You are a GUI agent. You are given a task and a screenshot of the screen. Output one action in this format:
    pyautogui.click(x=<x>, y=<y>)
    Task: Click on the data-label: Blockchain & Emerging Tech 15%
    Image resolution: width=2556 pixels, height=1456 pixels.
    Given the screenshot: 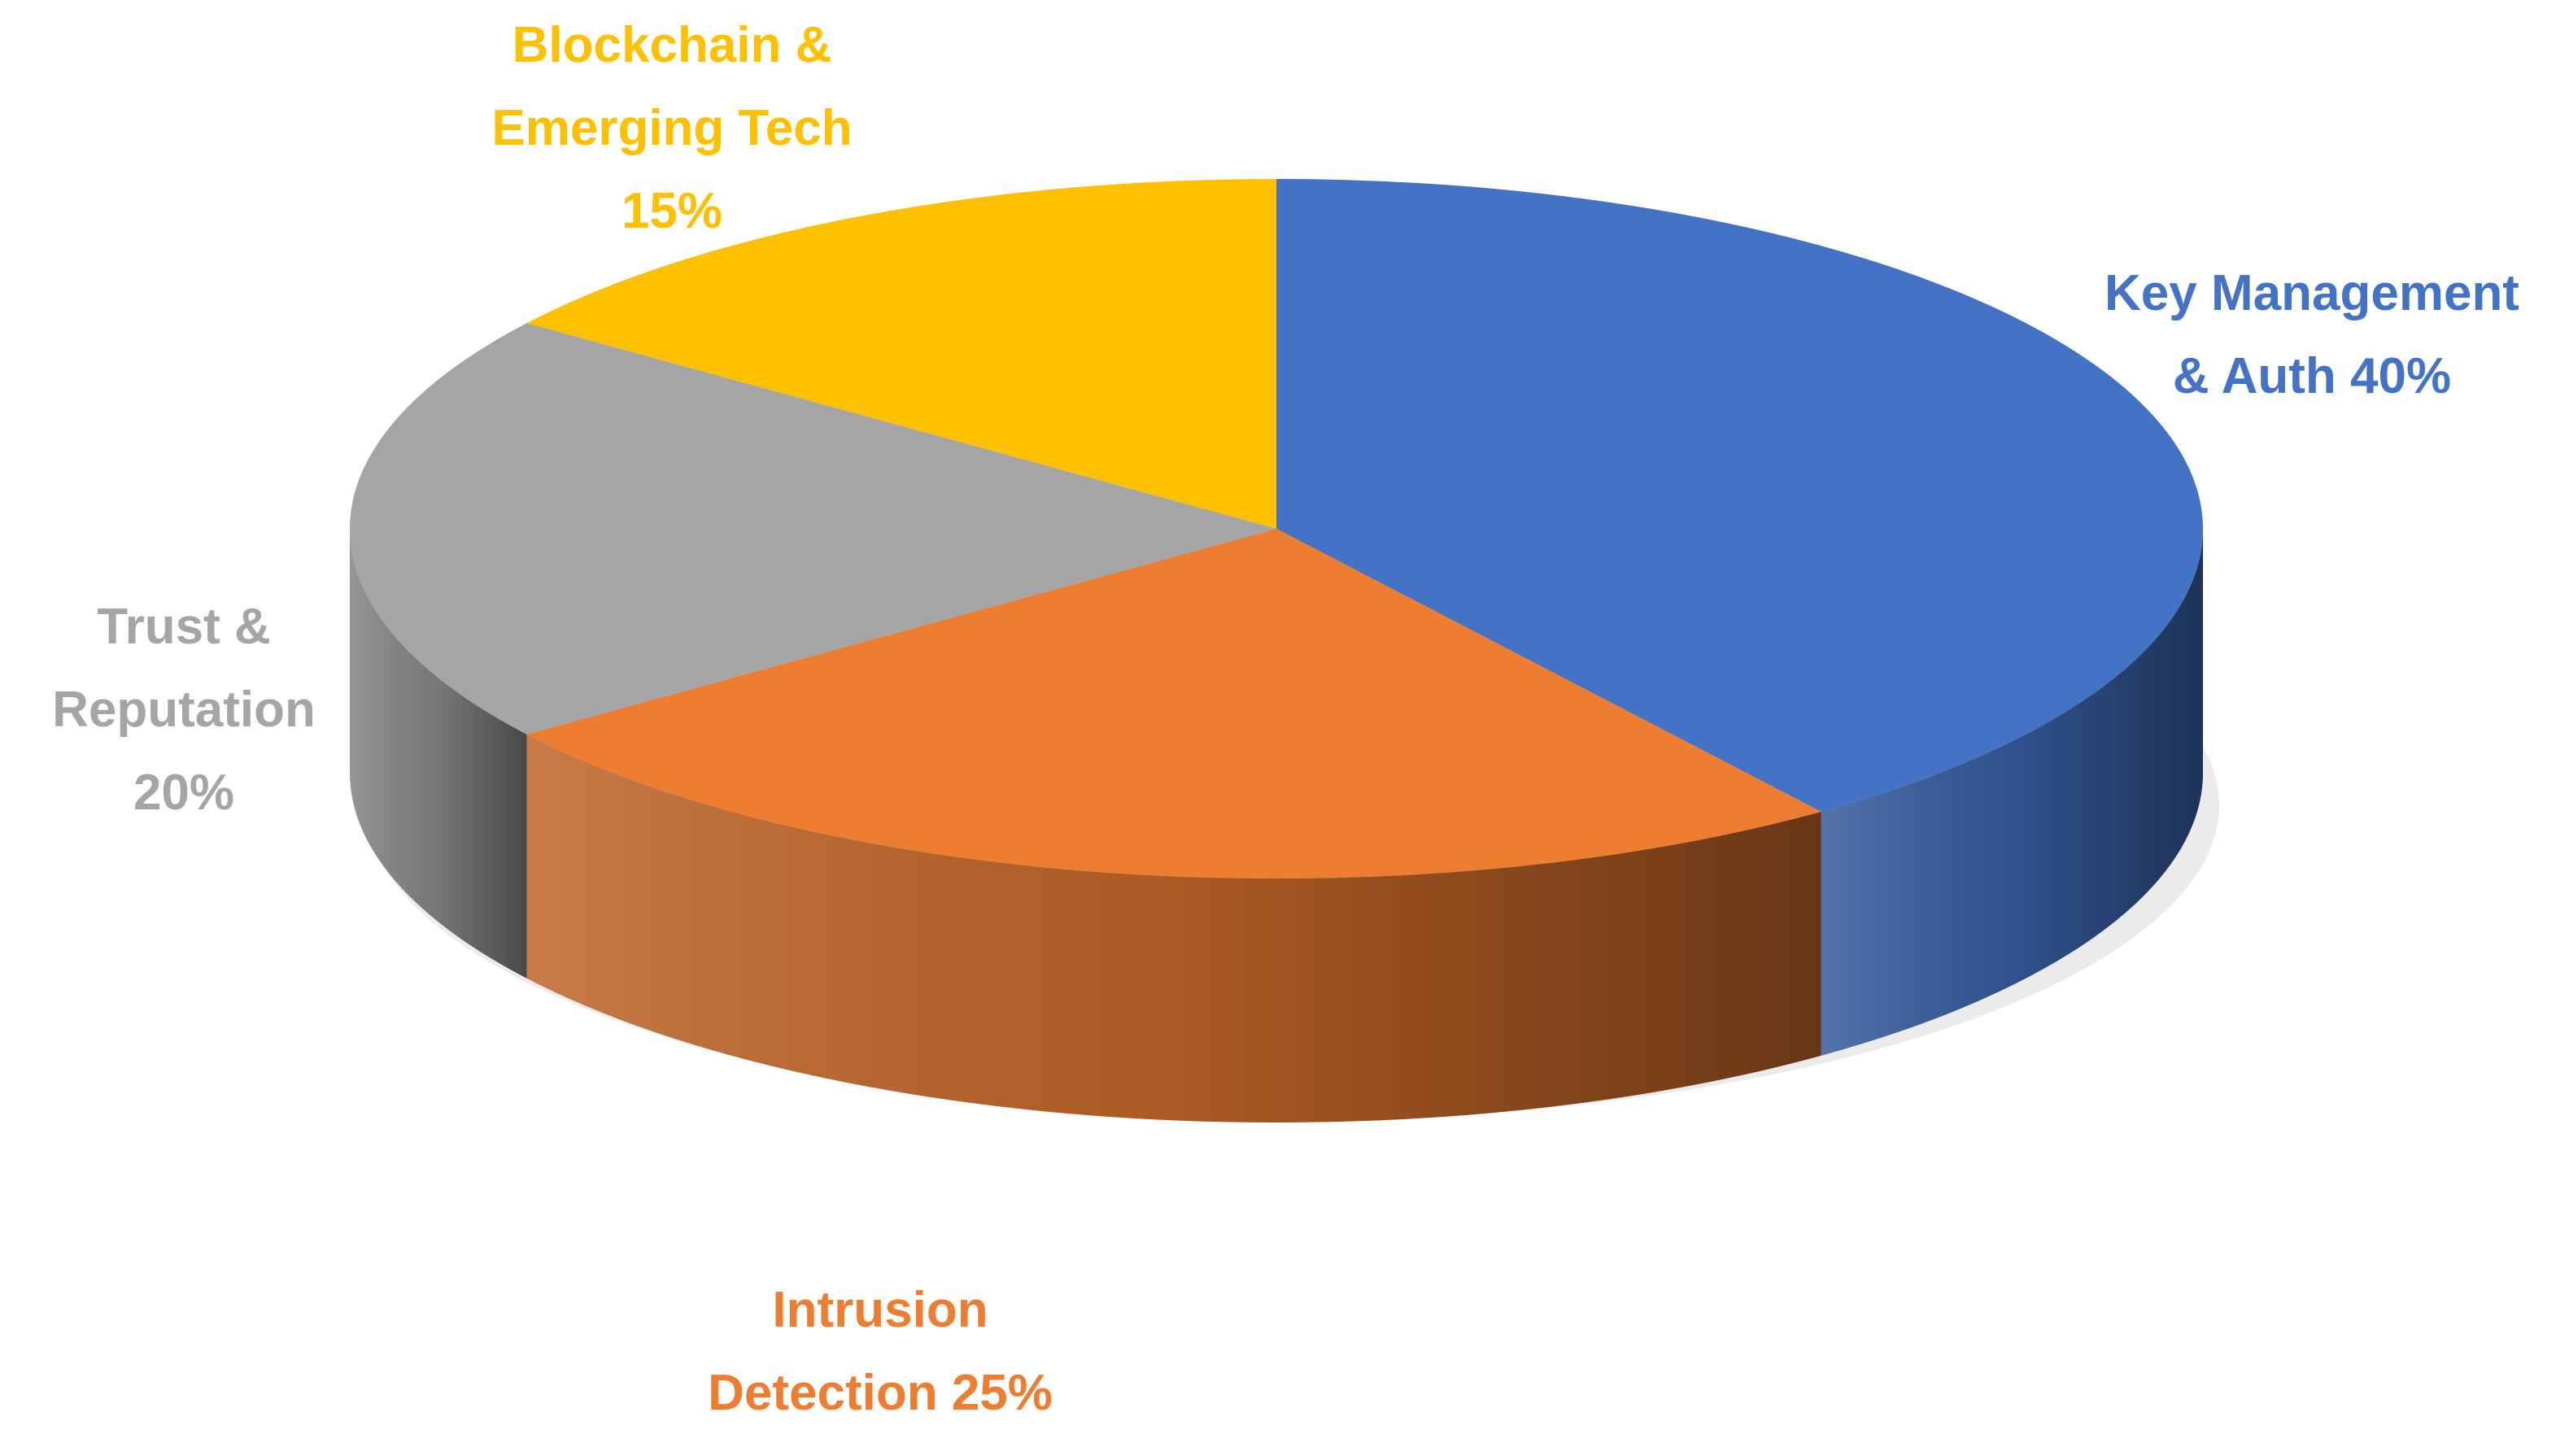 What is the action you would take?
    pyautogui.click(x=672, y=129)
    